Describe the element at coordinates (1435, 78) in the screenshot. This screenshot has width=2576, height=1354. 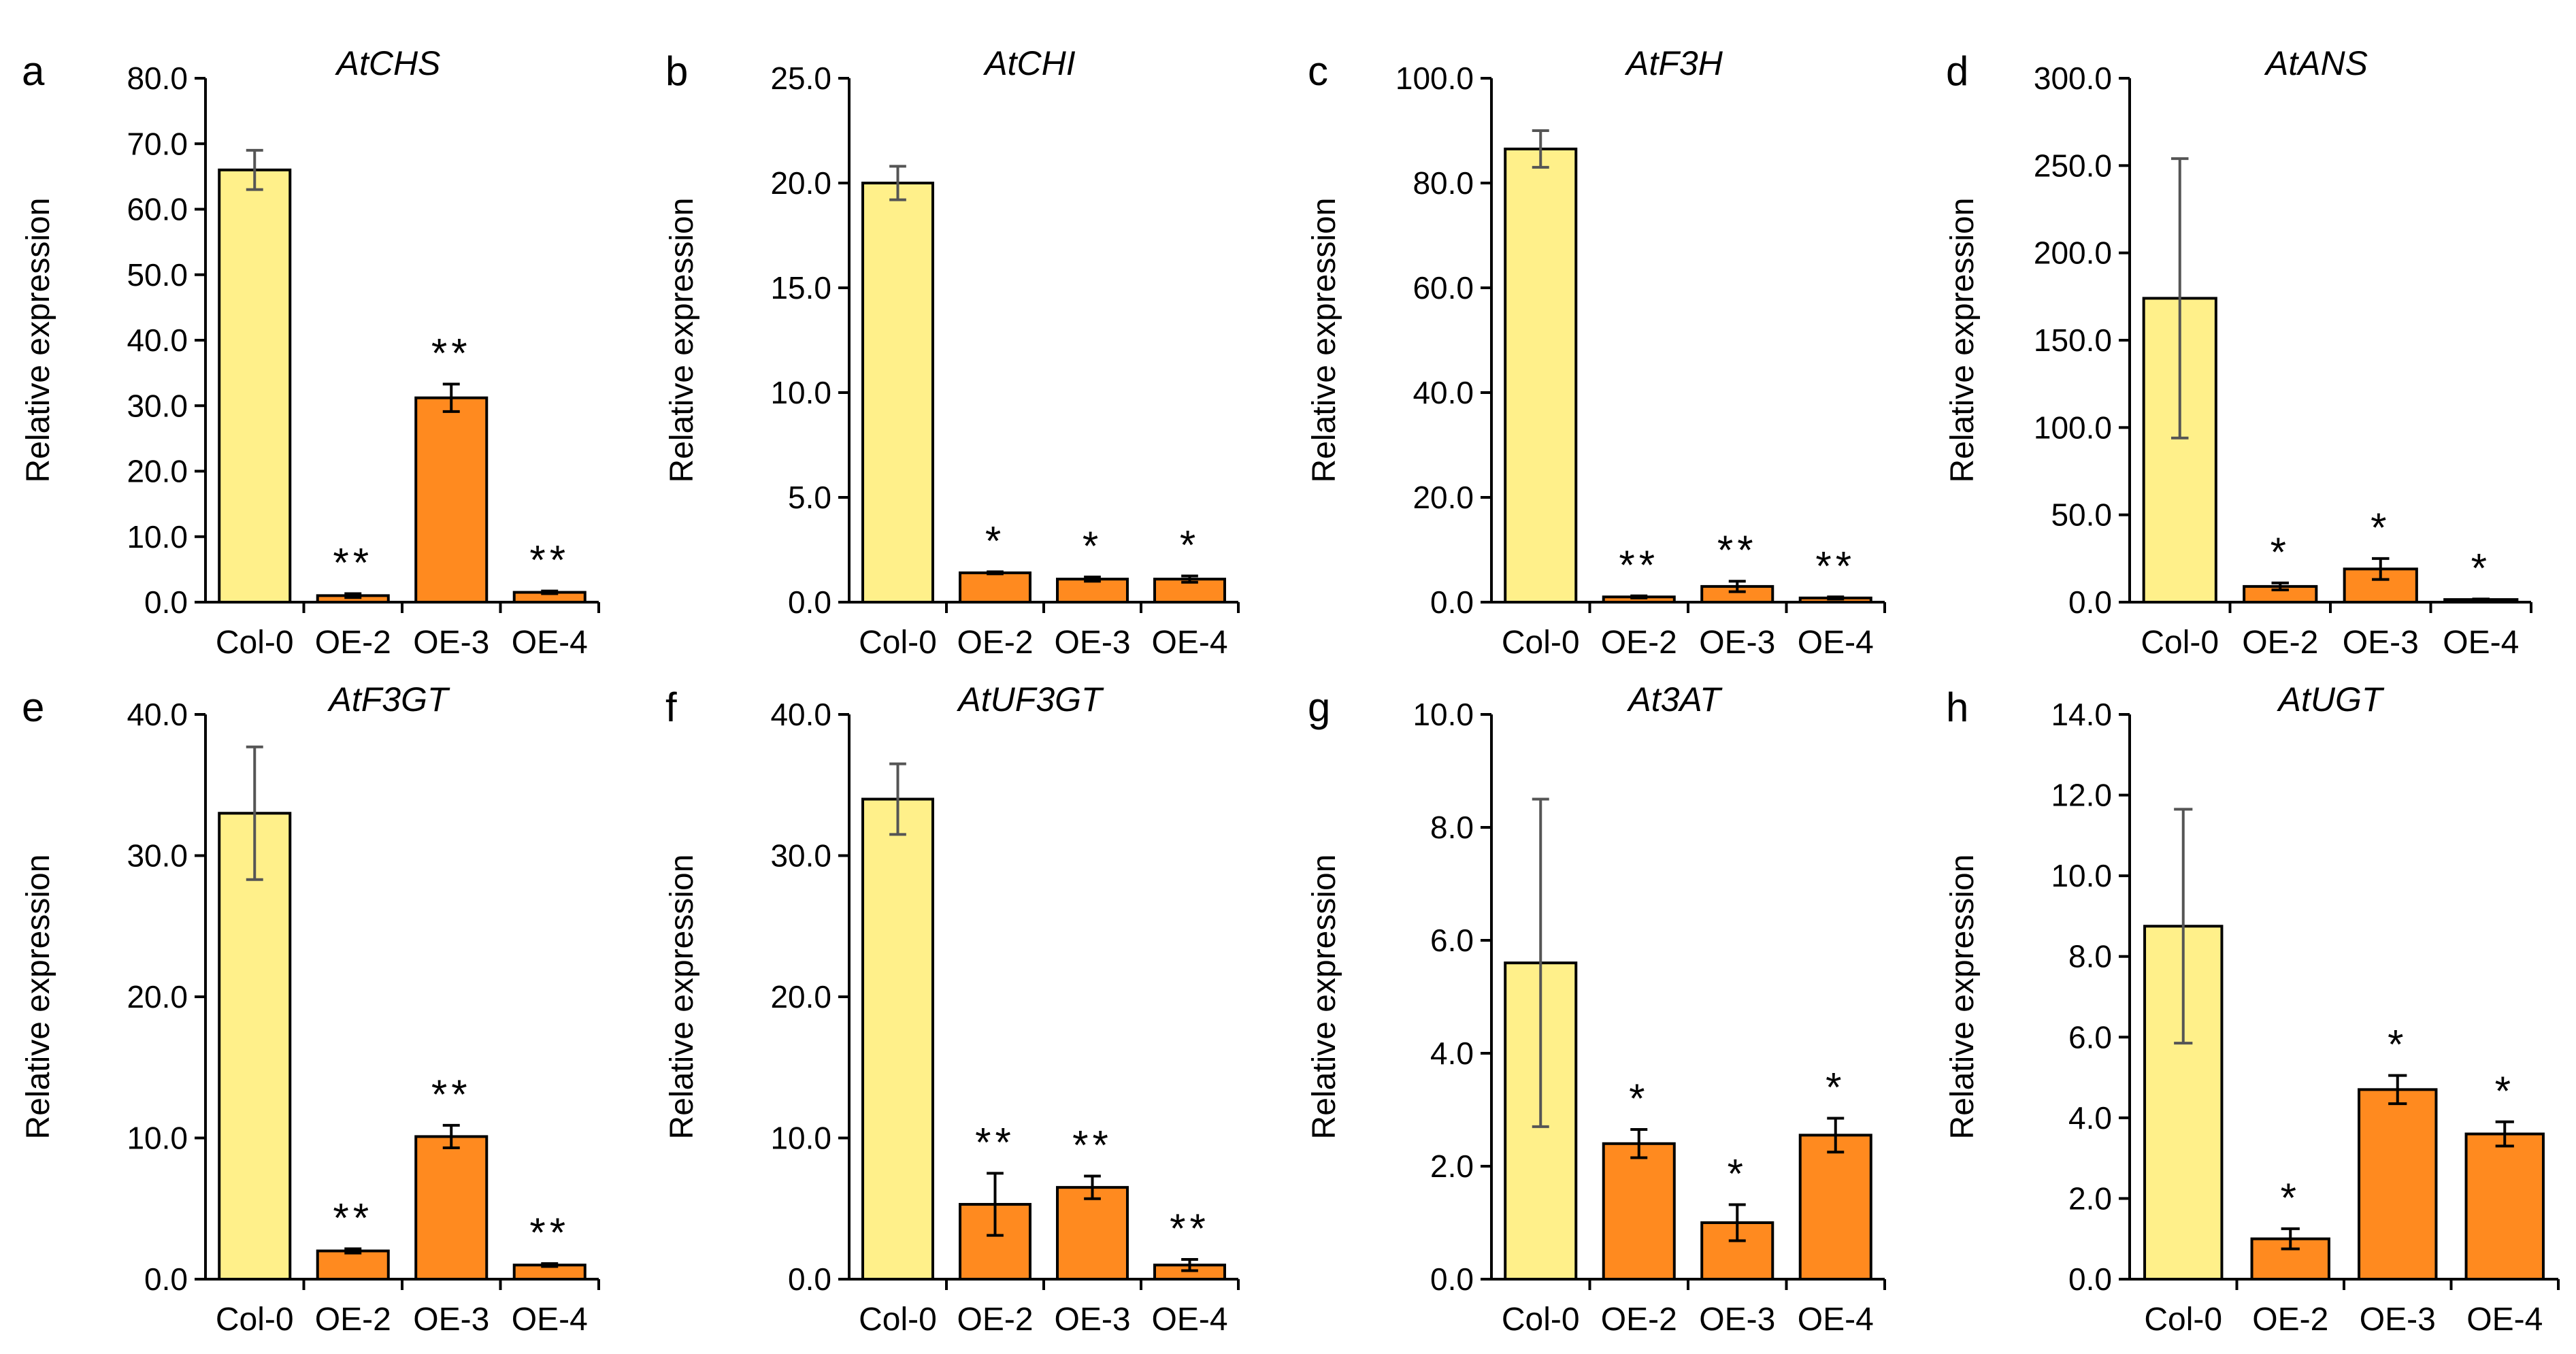
I see `y-tick-label: 100.0` at that location.